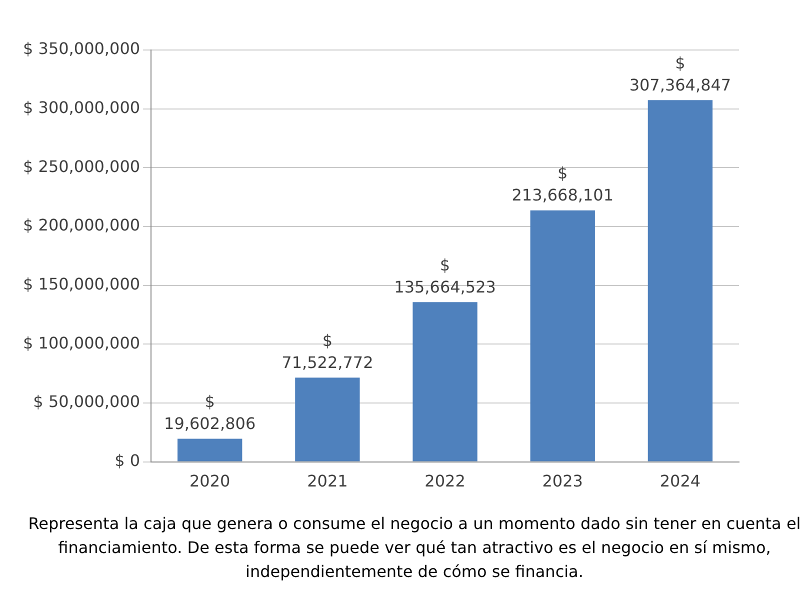 The width and height of the screenshot is (809, 616). What do you see at coordinates (327, 481) in the screenshot?
I see `x-tick-label: 2021` at bounding box center [327, 481].